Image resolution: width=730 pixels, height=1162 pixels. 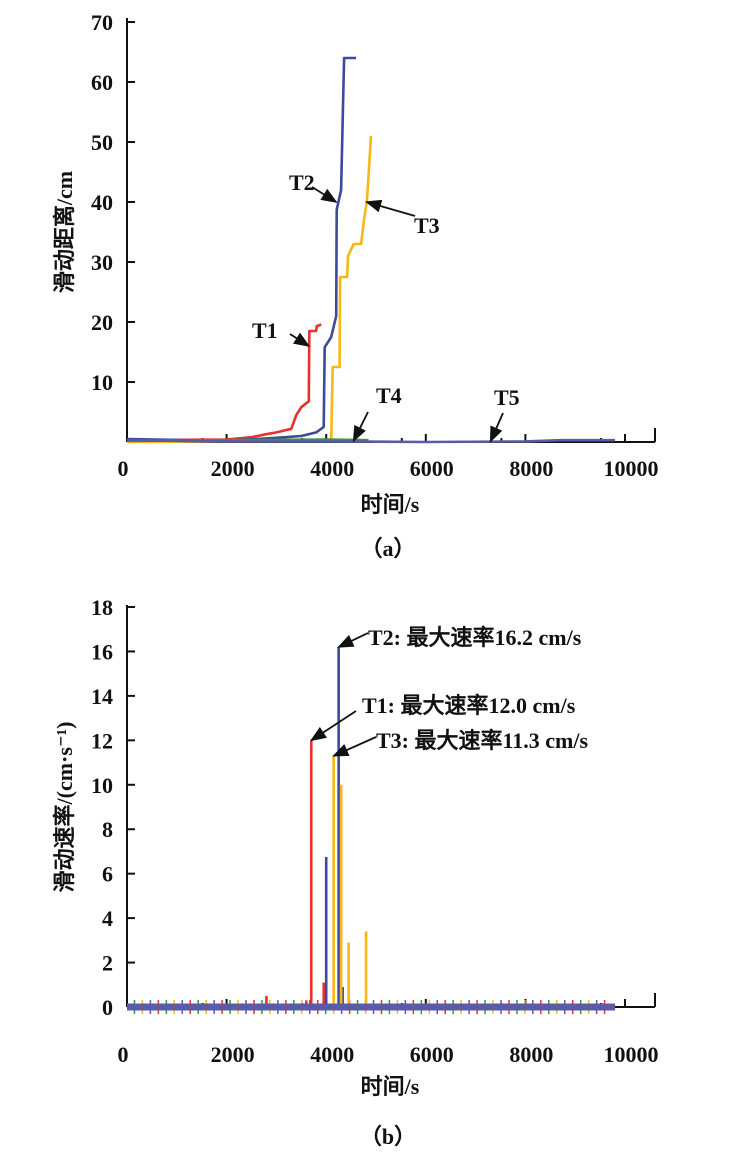 What do you see at coordinates (102, 696) in the screenshot?
I see `y-tick-label: 14` at bounding box center [102, 696].